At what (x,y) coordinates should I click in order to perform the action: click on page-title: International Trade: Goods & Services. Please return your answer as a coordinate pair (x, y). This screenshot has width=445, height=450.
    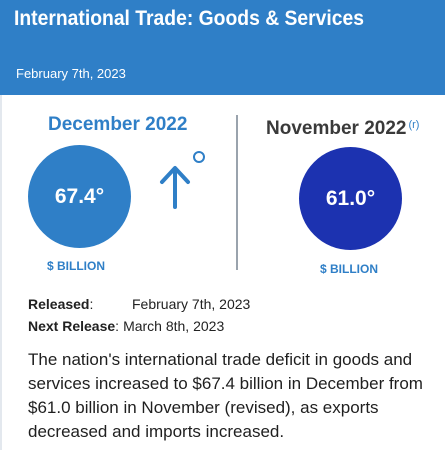
    Looking at the image, I should click on (189, 18).